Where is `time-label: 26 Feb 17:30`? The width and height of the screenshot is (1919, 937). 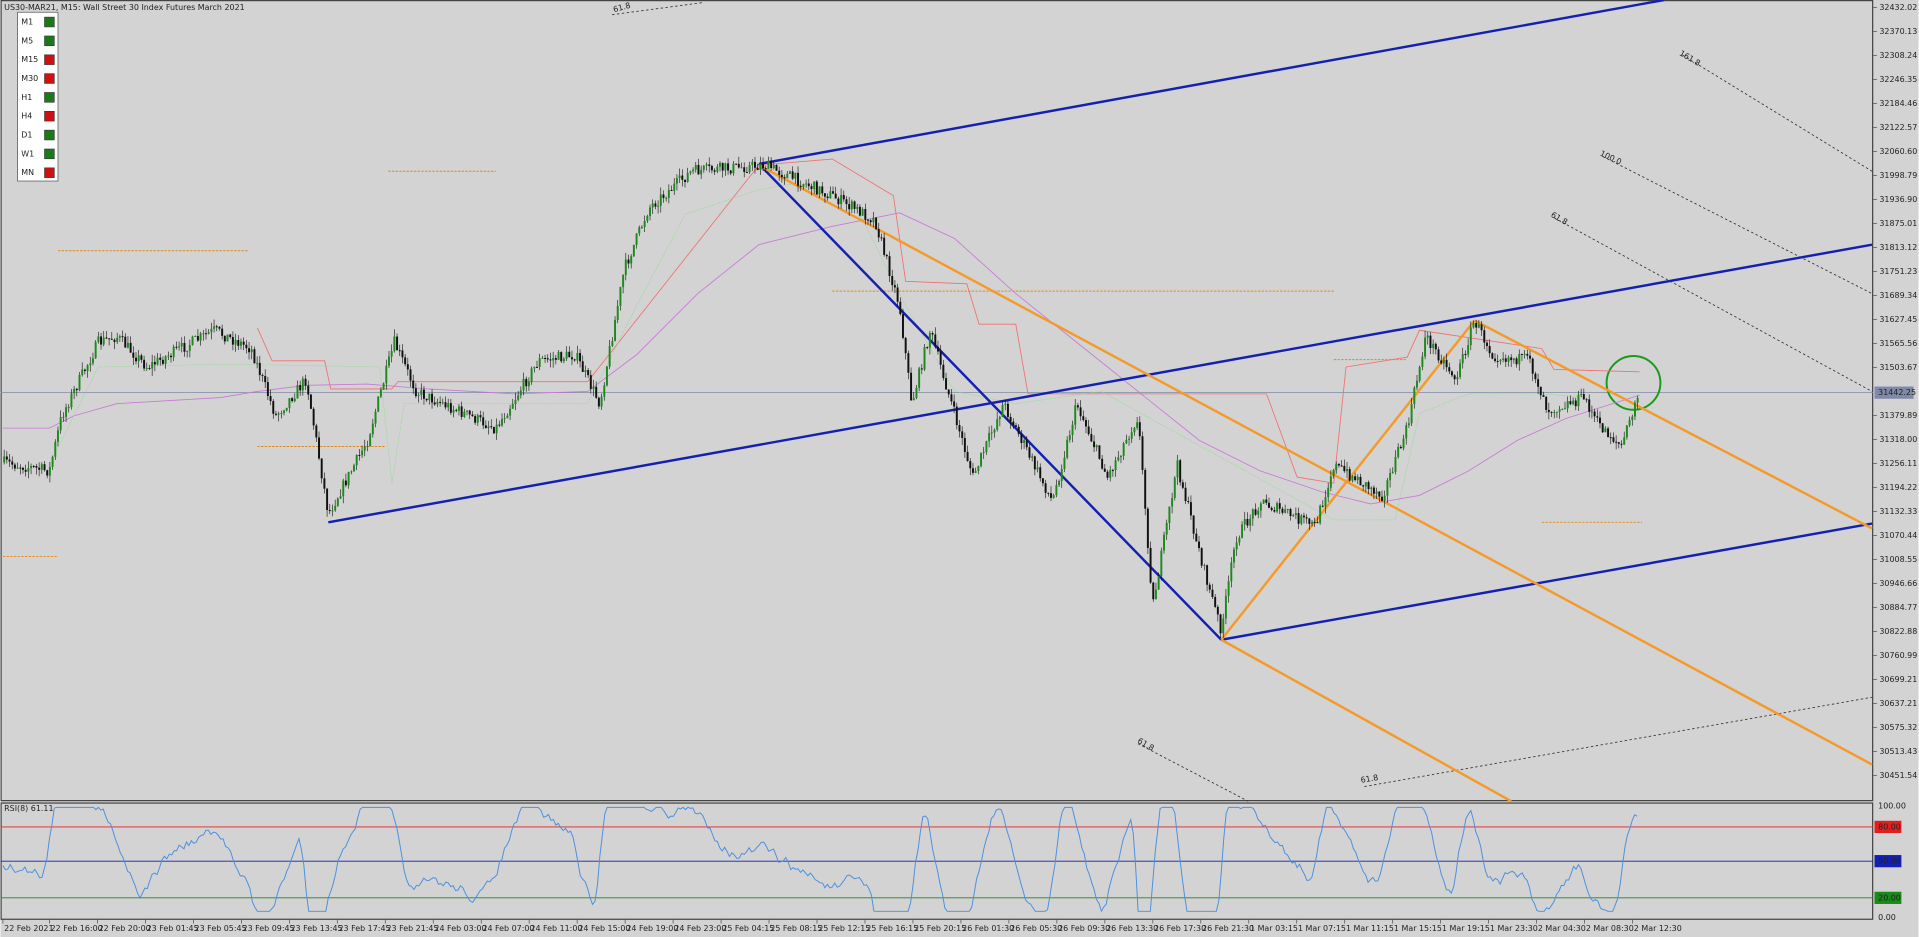
time-label: 26 Feb 17:30 is located at coordinates (1180, 928).